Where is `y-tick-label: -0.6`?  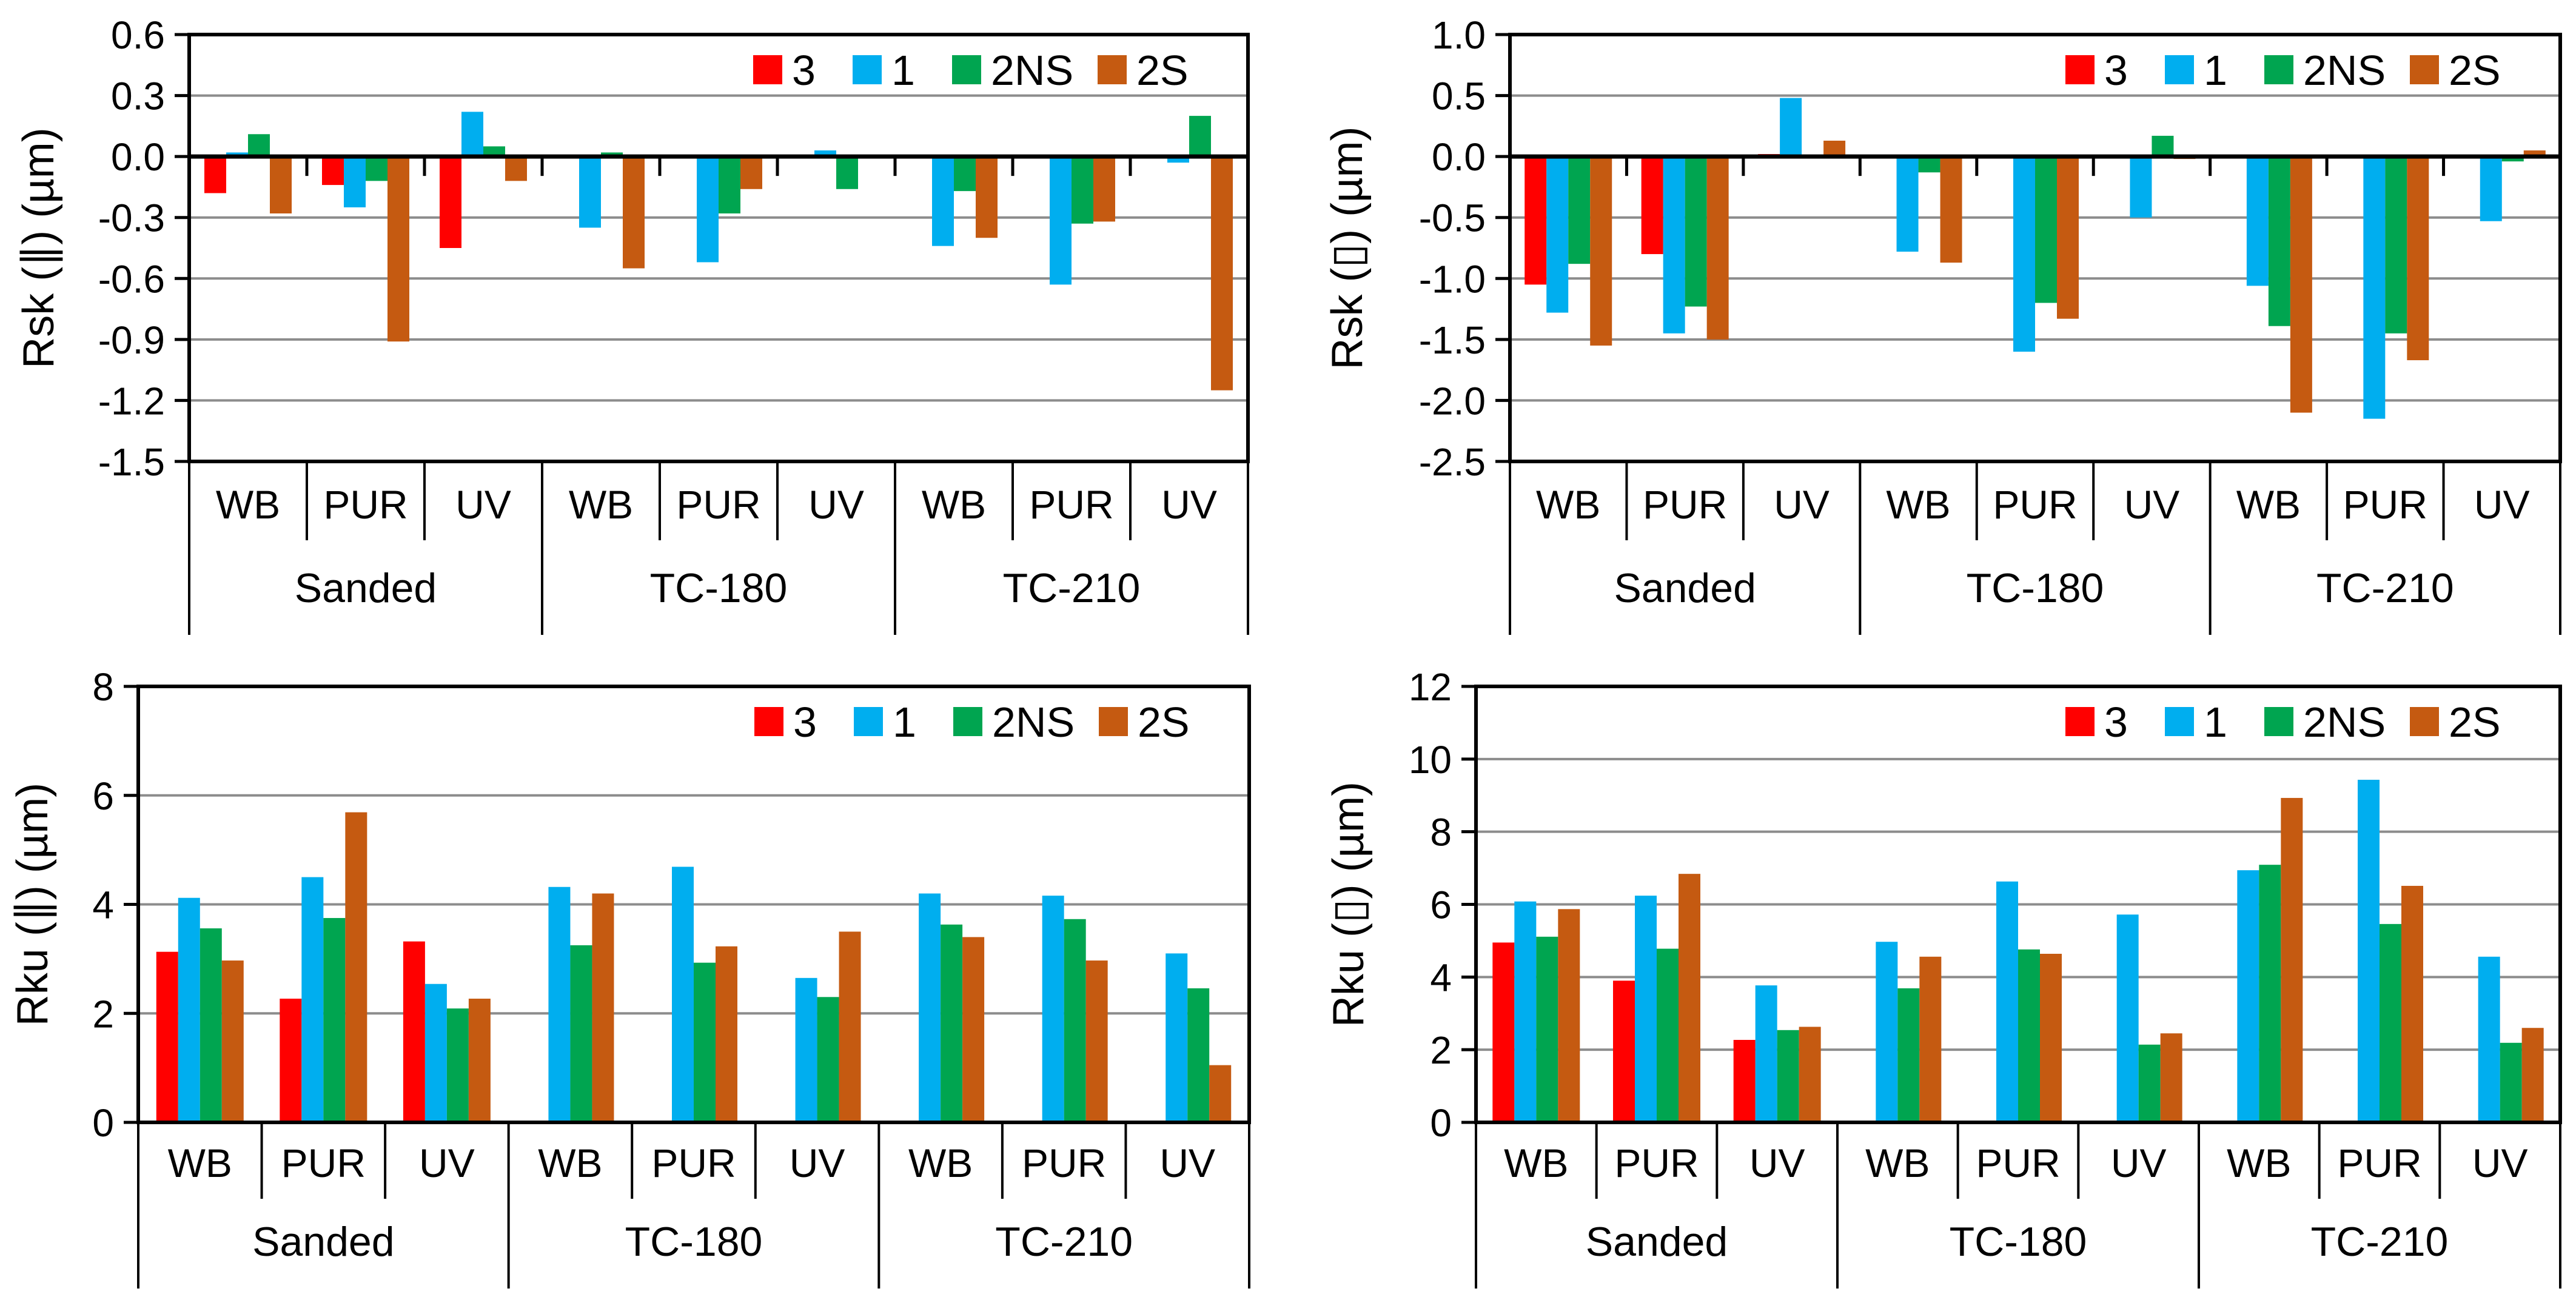
y-tick-label: -0.6 is located at coordinates (131, 279).